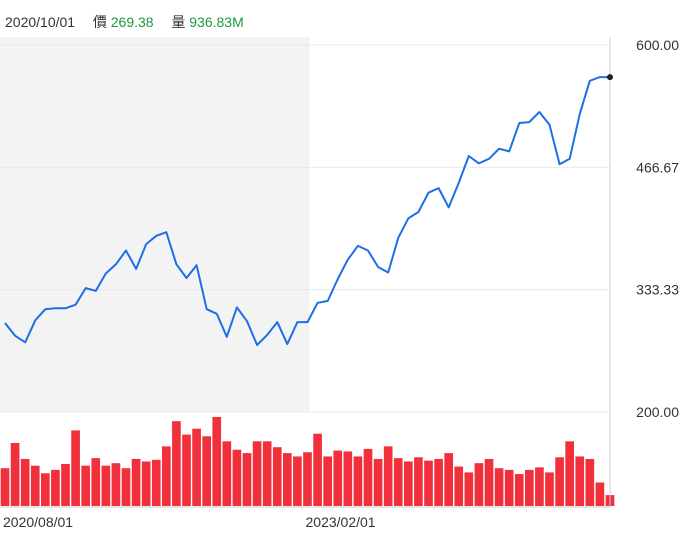 The width and height of the screenshot is (690, 534). What do you see at coordinates (99, 22) in the screenshot?
I see `price-label: 價` at bounding box center [99, 22].